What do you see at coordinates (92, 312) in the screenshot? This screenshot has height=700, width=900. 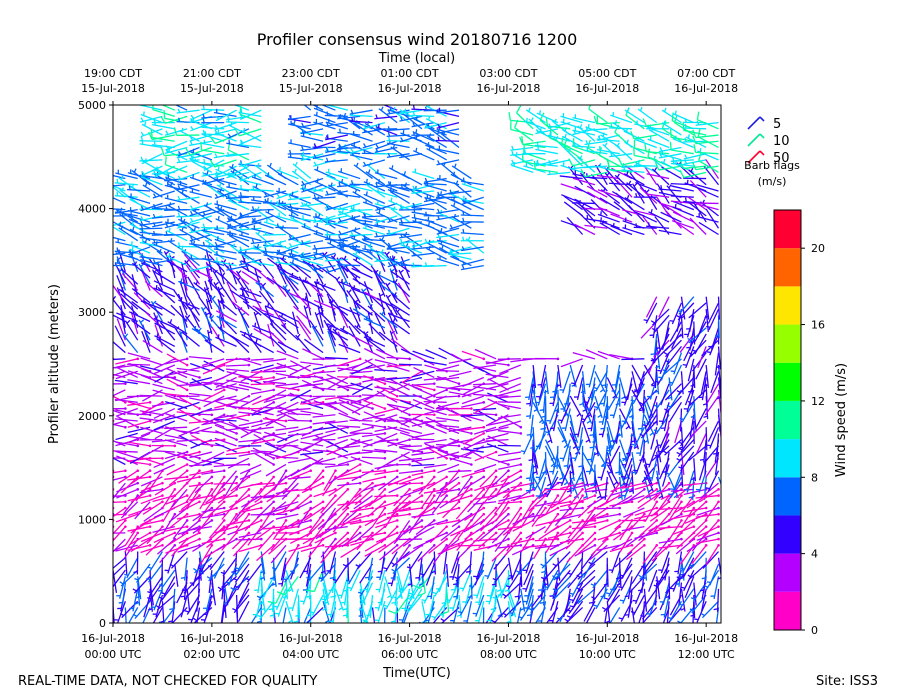 I see `y-tick-label: 3000` at bounding box center [92, 312].